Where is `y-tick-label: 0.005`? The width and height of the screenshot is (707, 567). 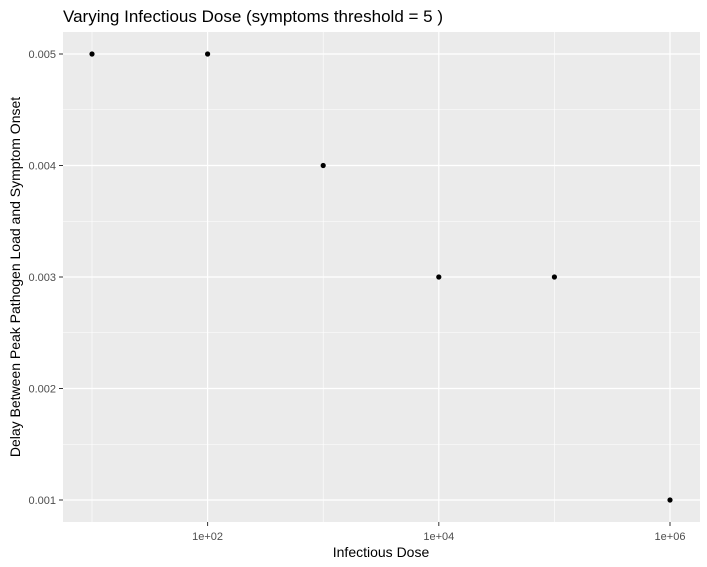
y-tick-label: 0.005 is located at coordinates (42, 55).